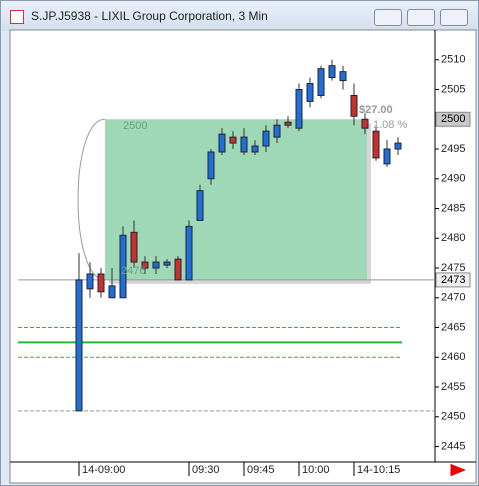 The image size is (479, 486). Describe the element at coordinates (261, 470) in the screenshot. I see `x-tick-label: 09:45` at that location.